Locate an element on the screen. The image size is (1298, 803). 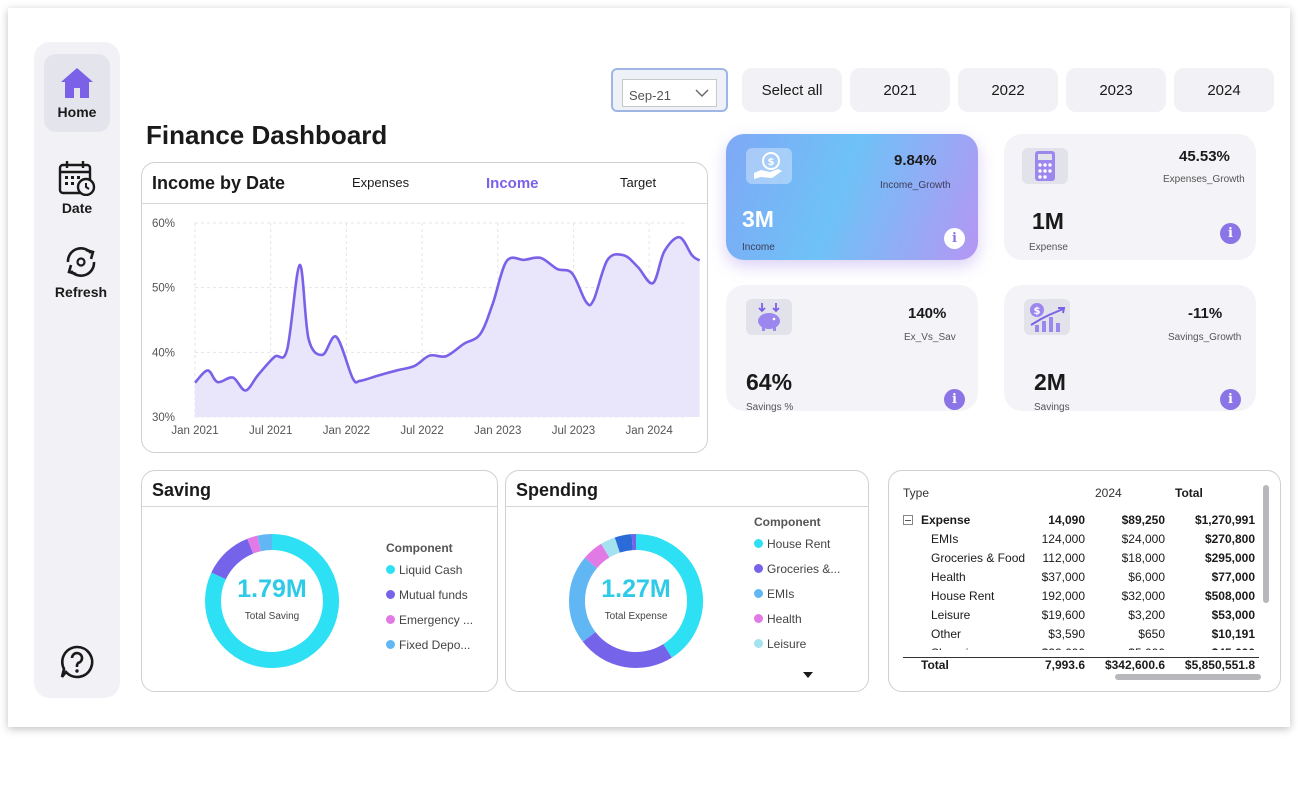
table-row: House Rent 192,000 $32,000 $508,000 is located at coordinates (1079, 598).